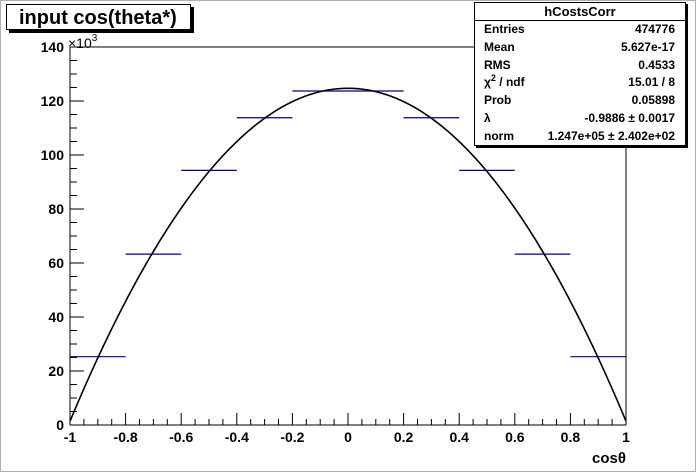 Image resolution: width=696 pixels, height=472 pixels. I want to click on stats-value: 15.01 / 8, so click(651, 82).